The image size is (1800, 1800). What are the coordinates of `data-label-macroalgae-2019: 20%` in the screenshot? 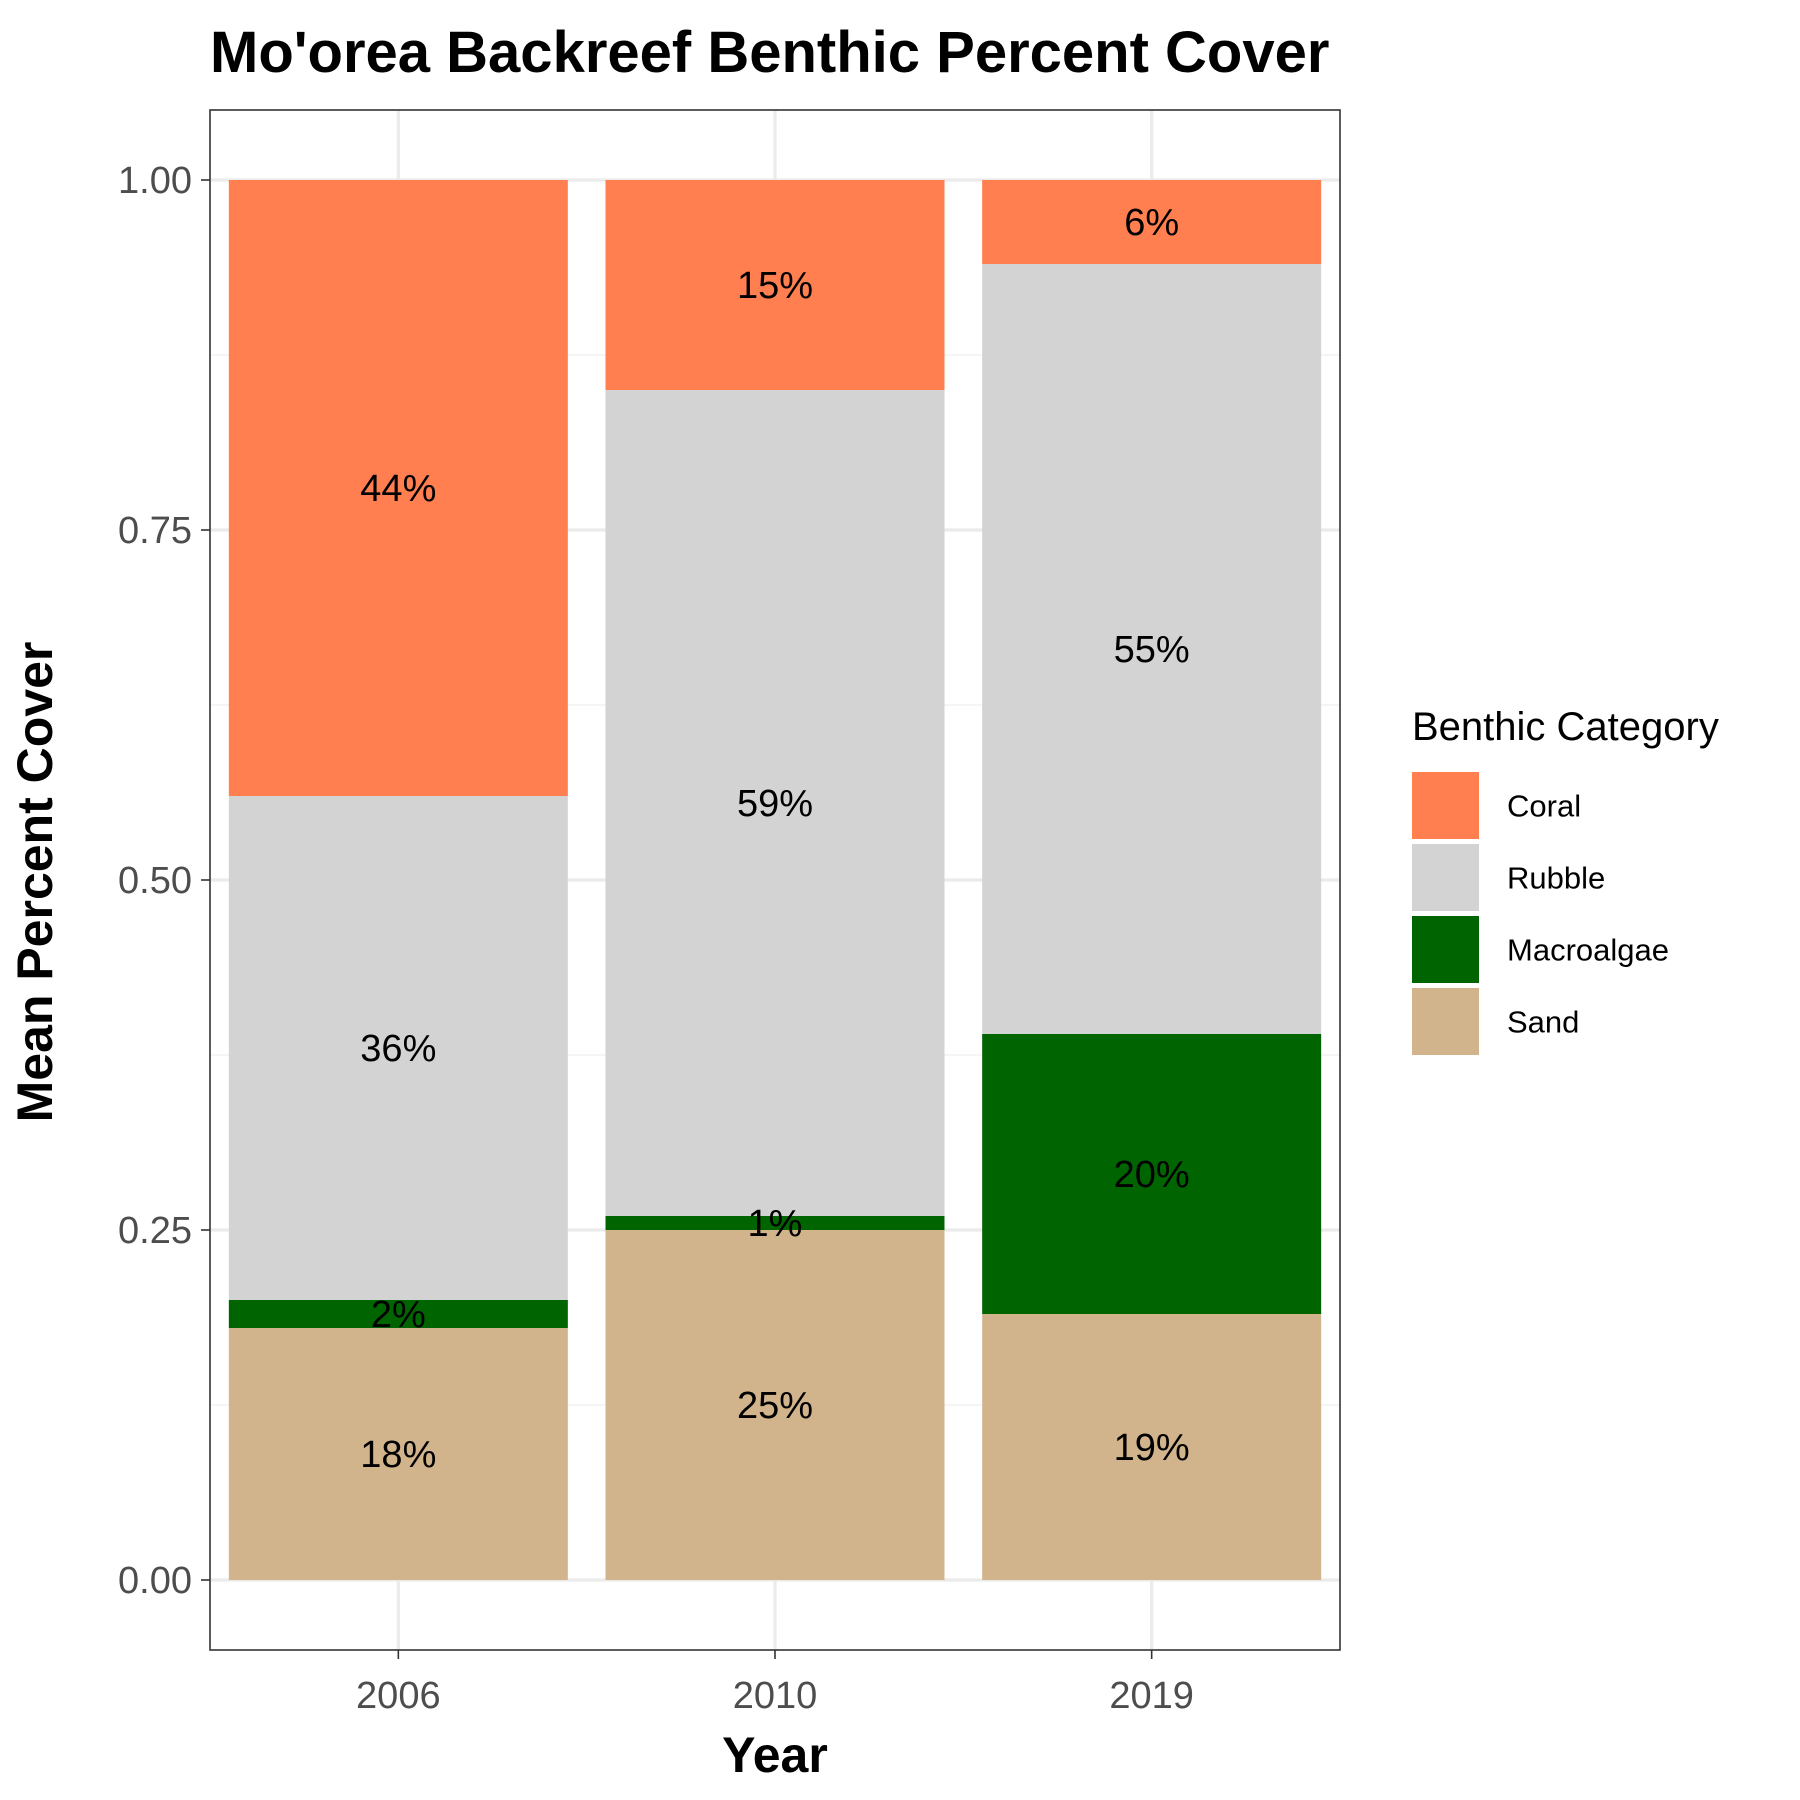 It's located at (1152, 1175).